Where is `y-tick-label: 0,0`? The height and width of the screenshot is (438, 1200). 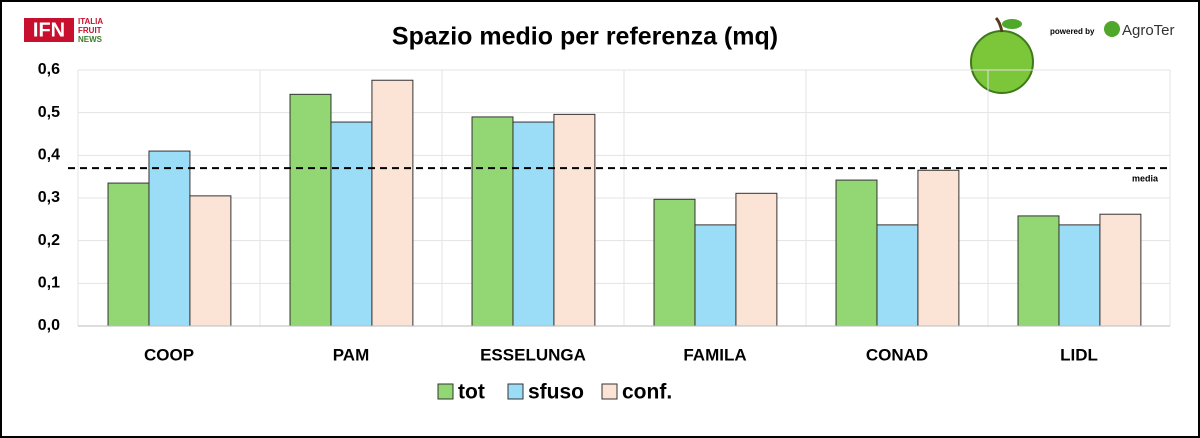 y-tick-label: 0,0 is located at coordinates (49, 325).